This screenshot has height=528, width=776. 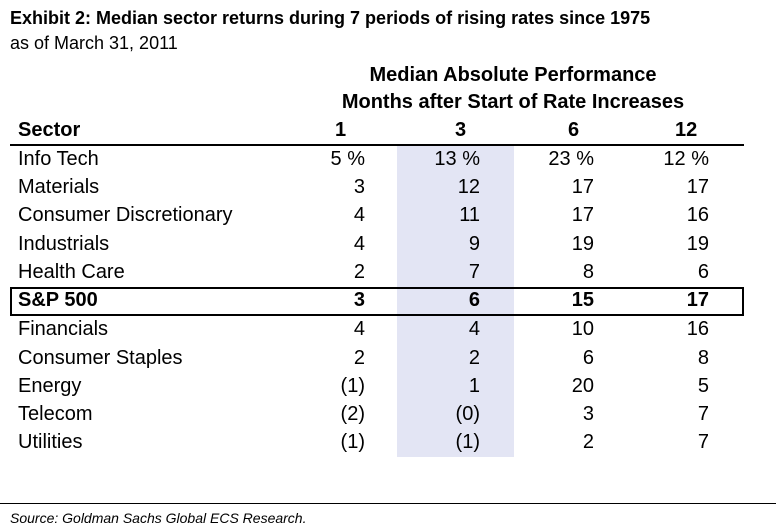 What do you see at coordinates (388, 503) in the screenshot?
I see `bottom-divider` at bounding box center [388, 503].